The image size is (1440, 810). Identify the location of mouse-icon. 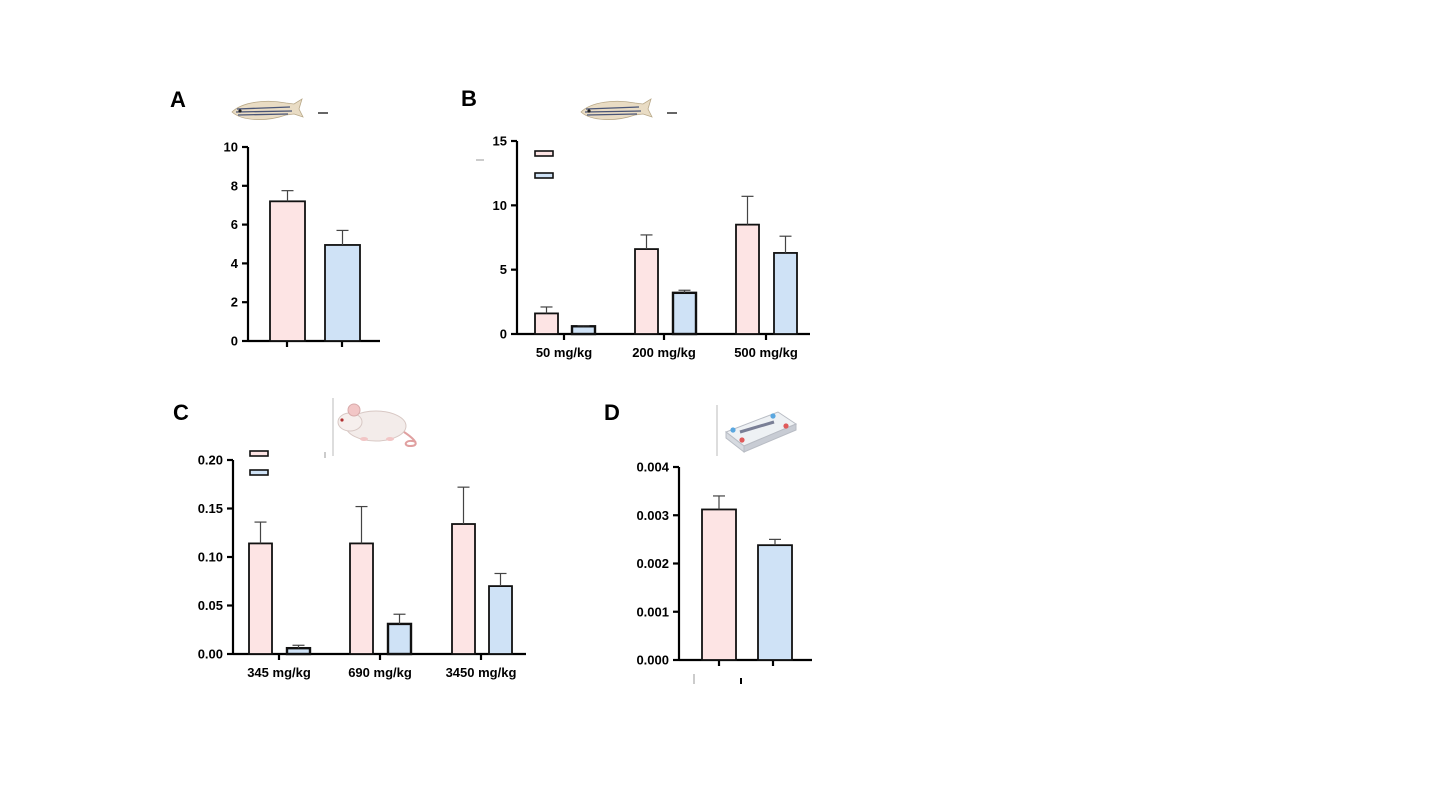
(377, 425).